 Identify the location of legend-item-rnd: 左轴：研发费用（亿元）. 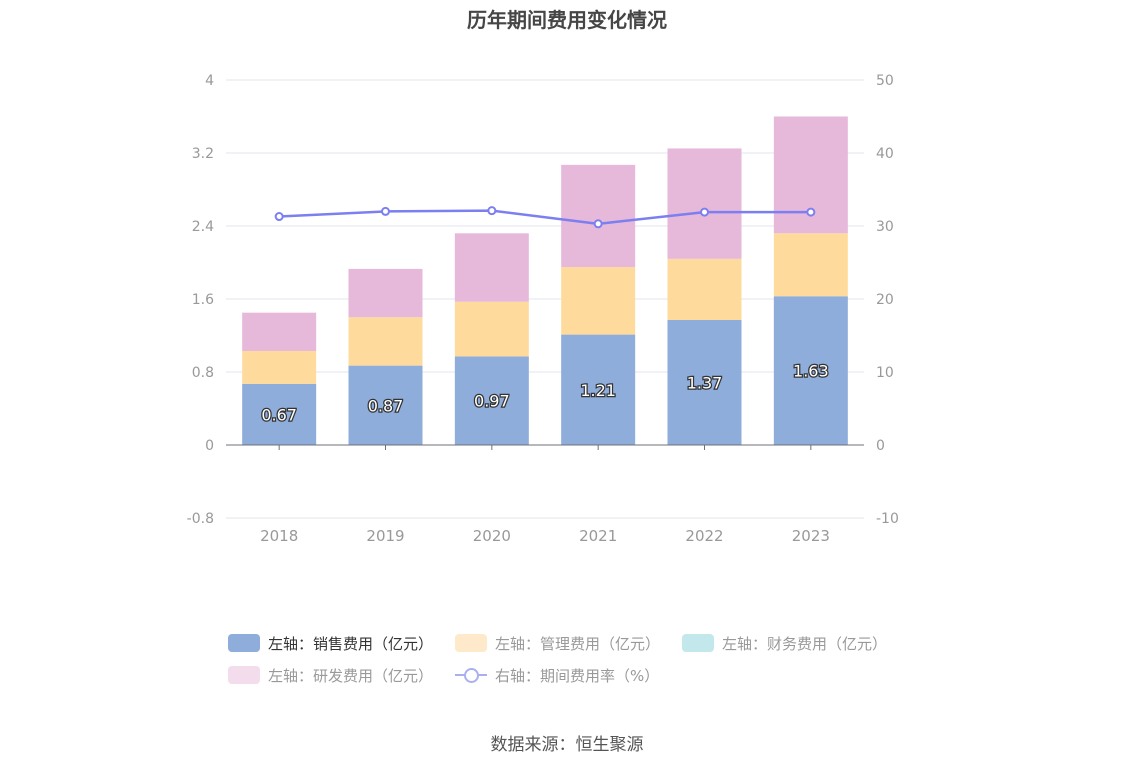
(330, 675).